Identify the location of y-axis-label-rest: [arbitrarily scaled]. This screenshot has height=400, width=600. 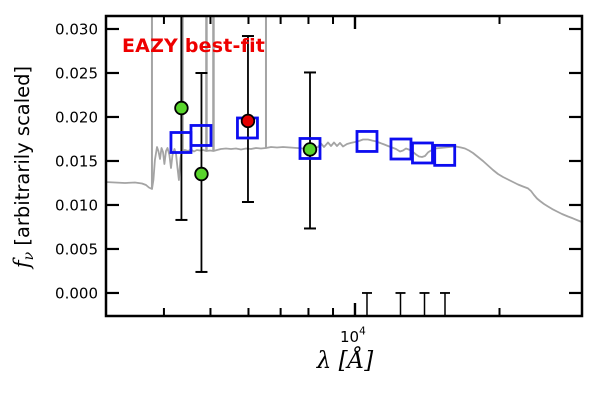
(22, 158).